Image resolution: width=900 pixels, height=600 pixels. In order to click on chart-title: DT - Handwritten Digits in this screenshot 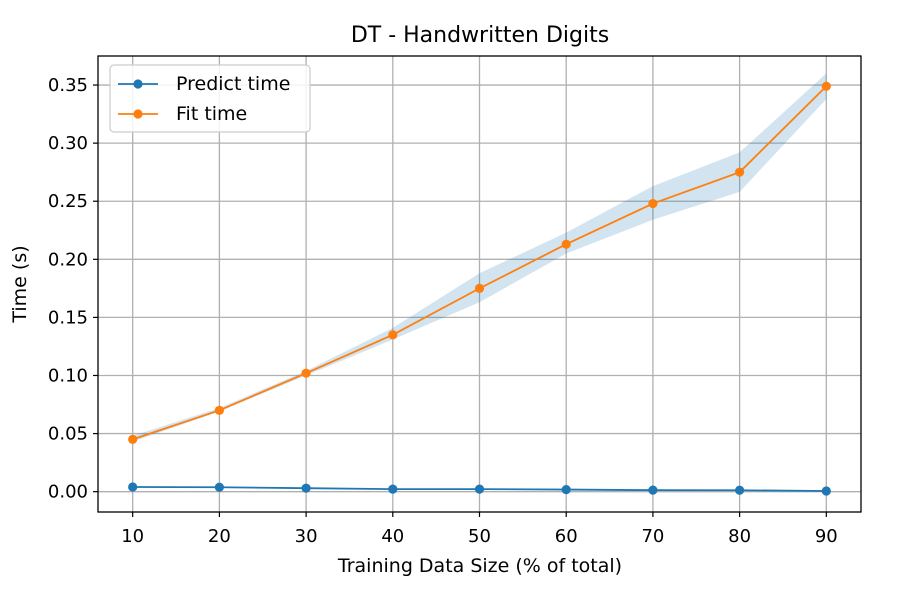, I will do `click(480, 35)`.